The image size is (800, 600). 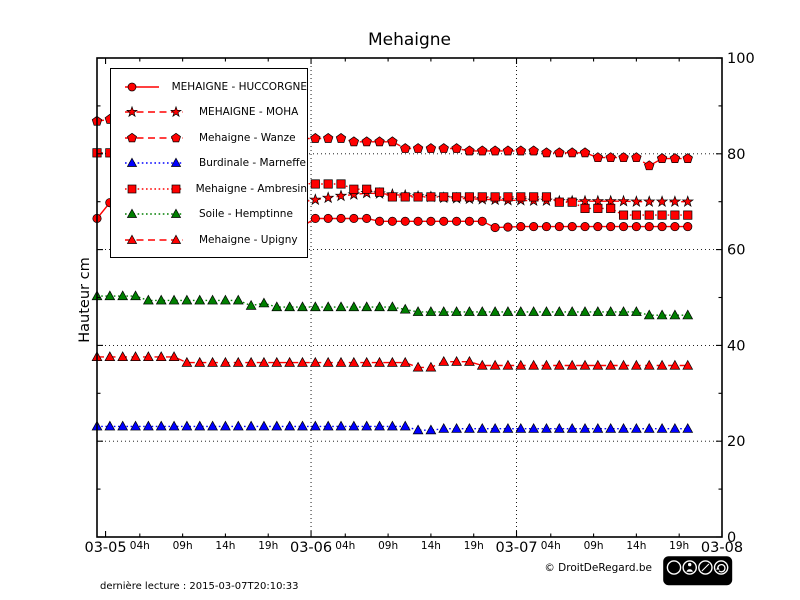 What do you see at coordinates (392, 427) in the screenshot?
I see `series-marneffe` at bounding box center [392, 427].